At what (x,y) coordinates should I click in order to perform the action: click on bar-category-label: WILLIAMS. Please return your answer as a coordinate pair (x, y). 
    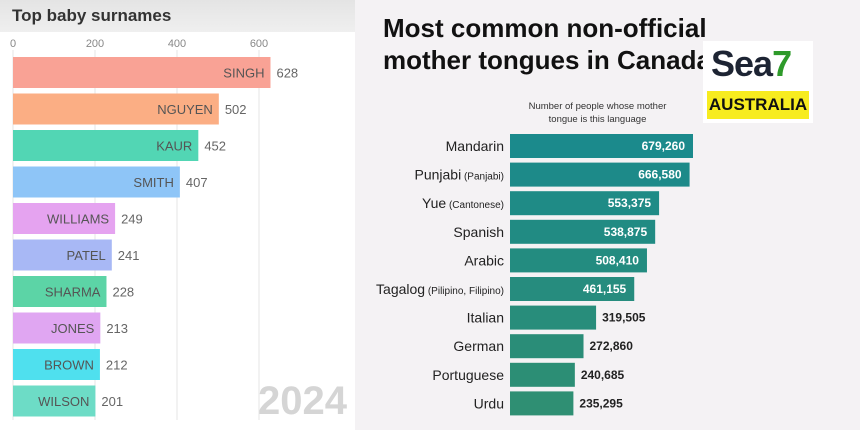
    Looking at the image, I should click on (78, 219).